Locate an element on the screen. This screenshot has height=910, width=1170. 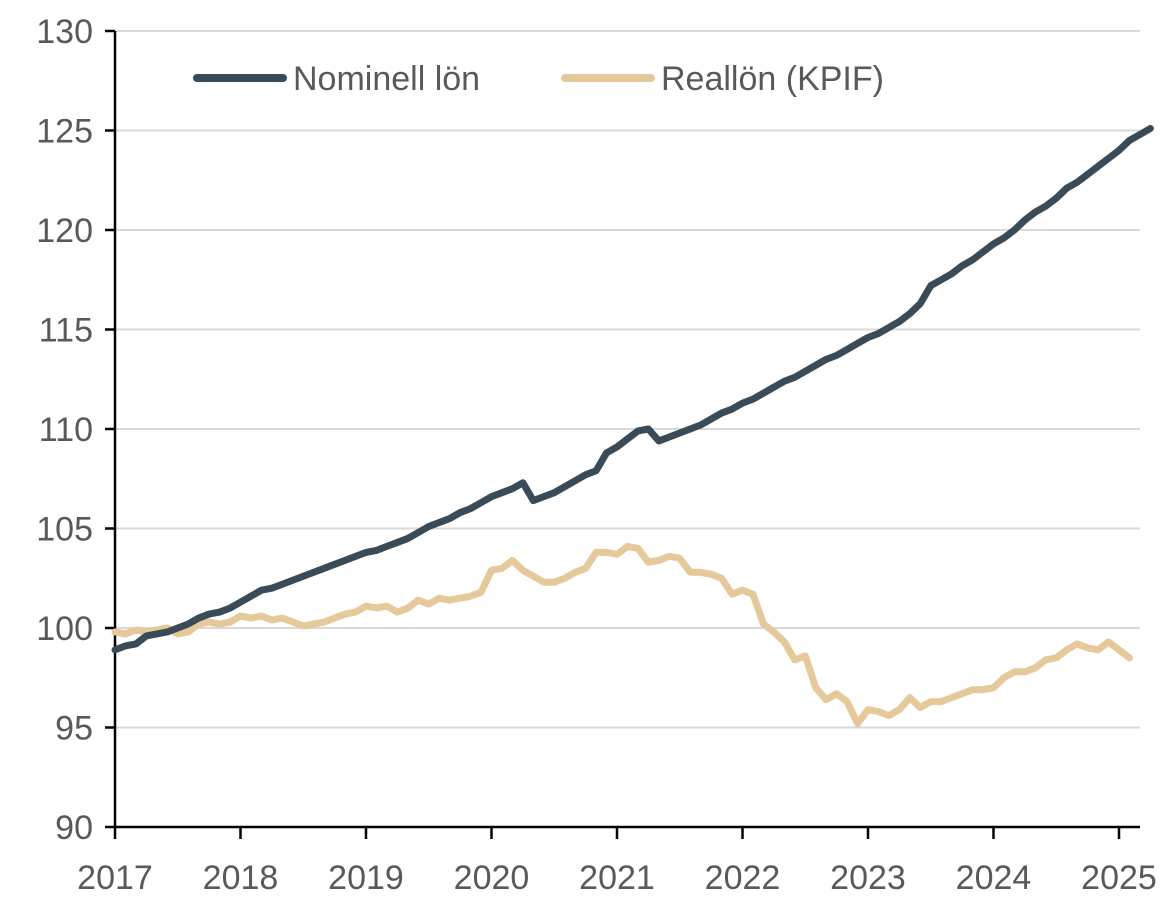
y-tick-label: 115 is located at coordinates (66, 331).